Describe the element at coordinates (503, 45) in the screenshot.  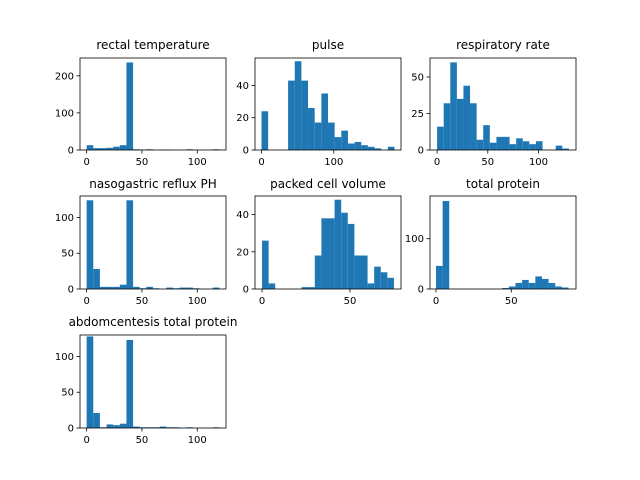
I see `panel-title: respiratory rate` at that location.